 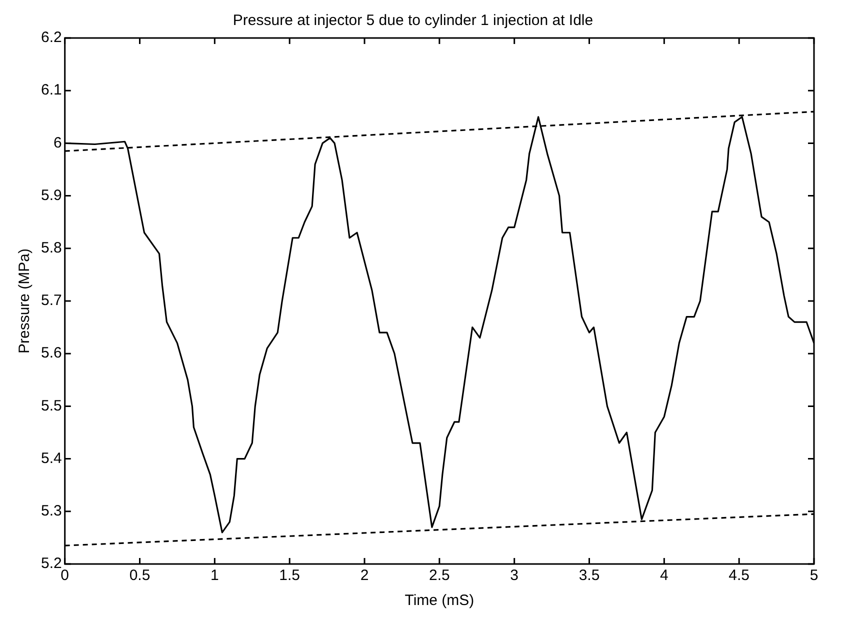 What do you see at coordinates (51, 248) in the screenshot?
I see `y-tick-label: 5.8` at bounding box center [51, 248].